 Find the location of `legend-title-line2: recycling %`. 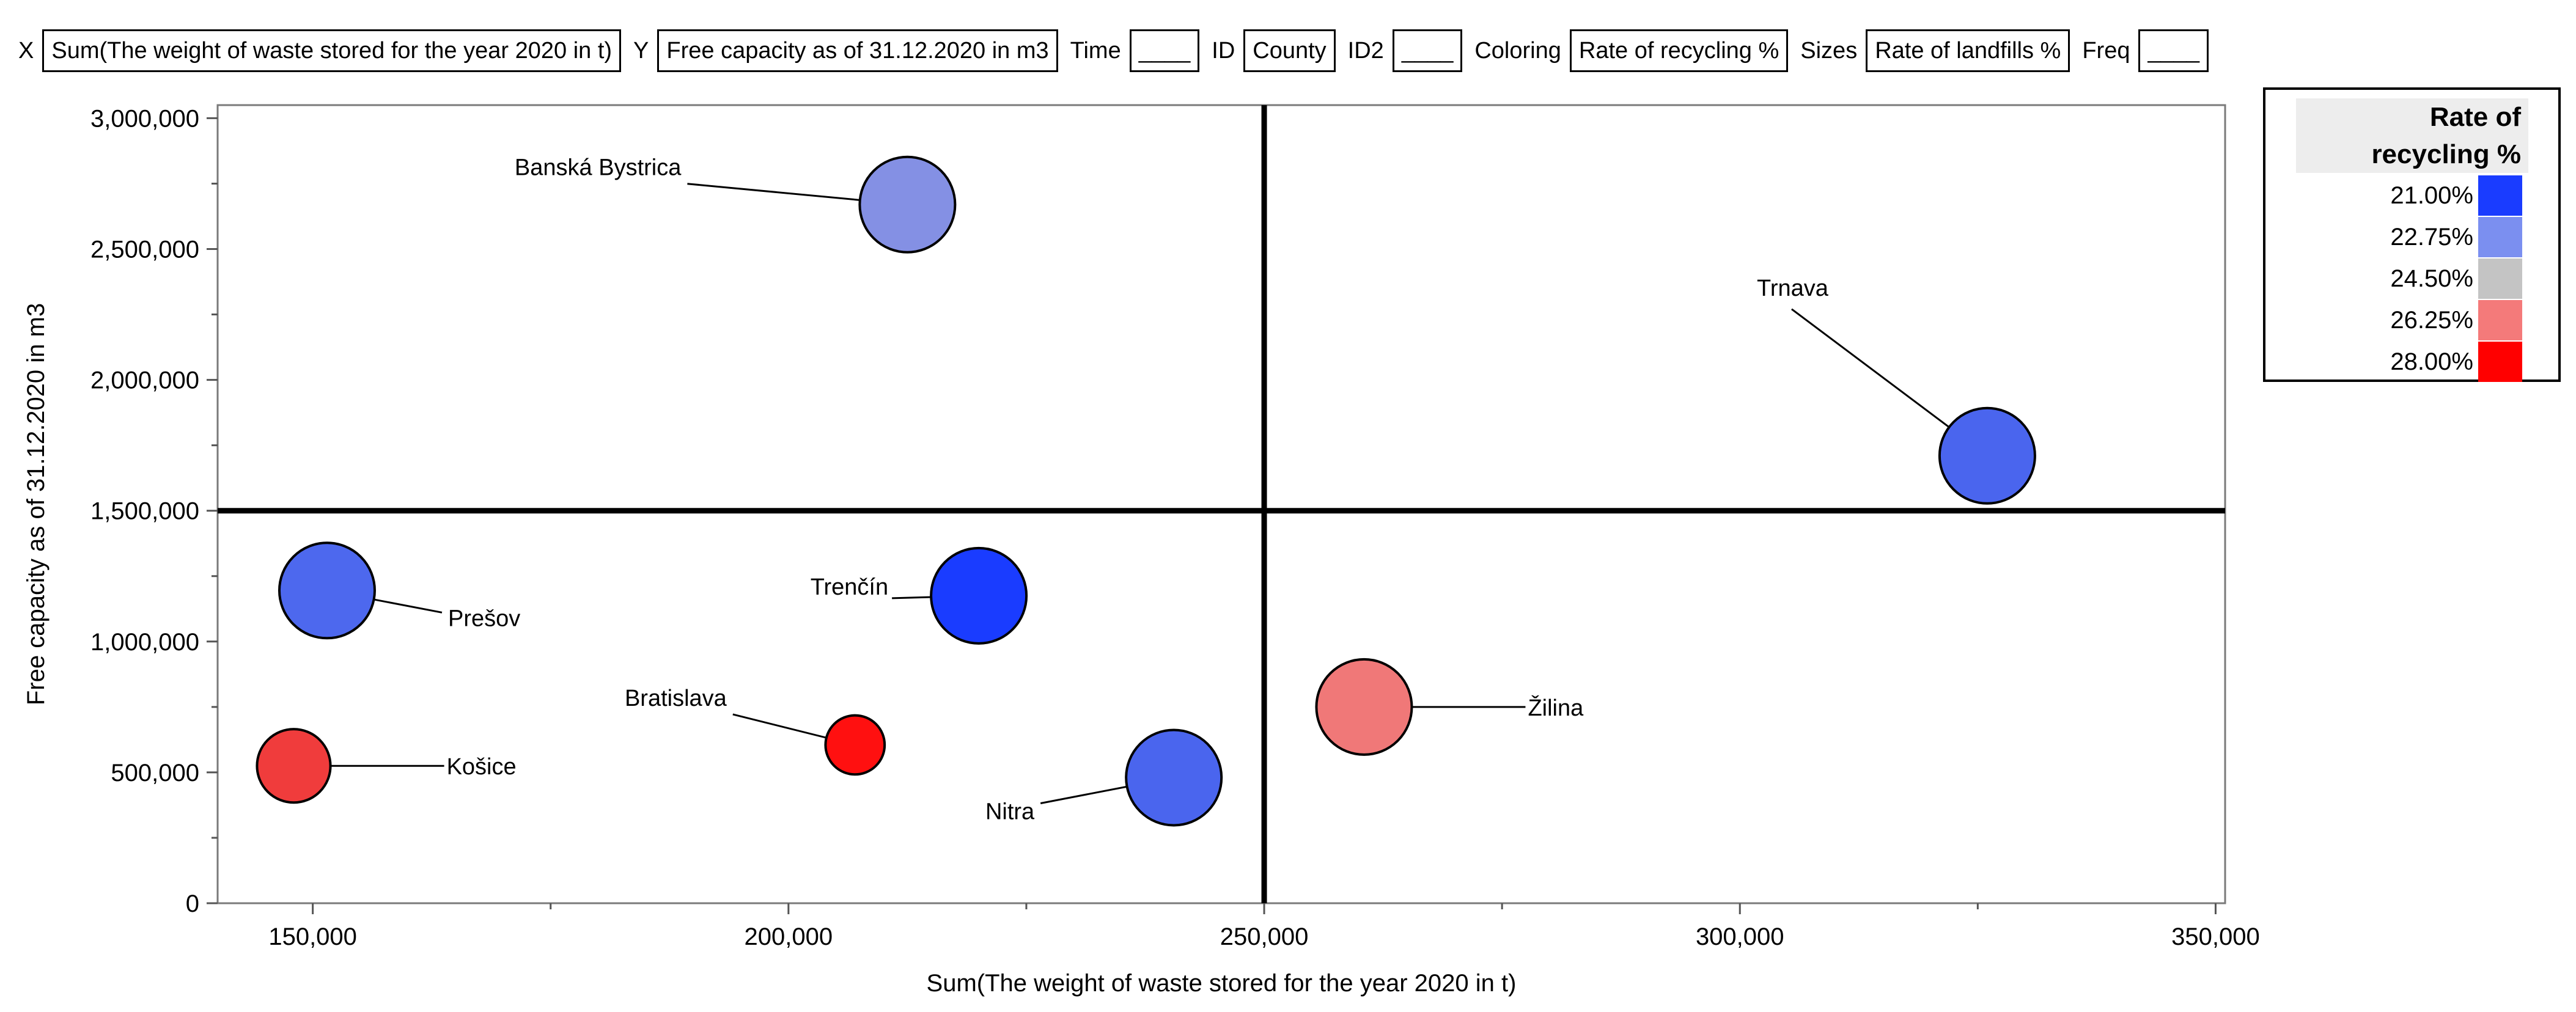

legend-title-line2: recycling % is located at coordinates (2446, 154).